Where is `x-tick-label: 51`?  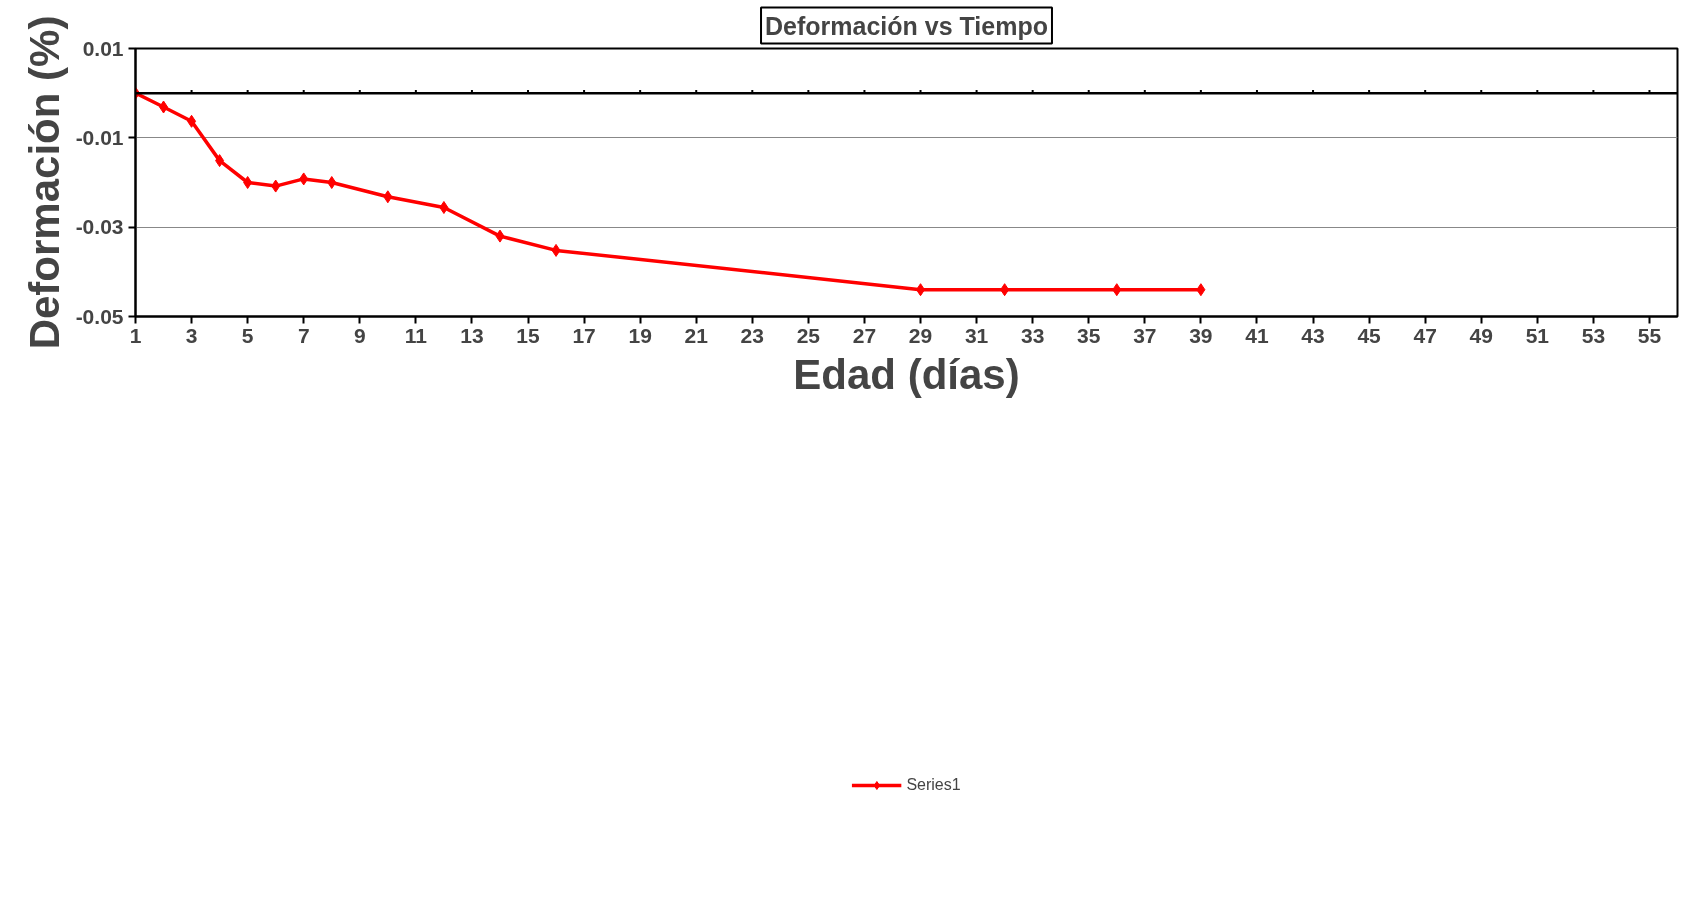 x-tick-label: 51 is located at coordinates (1537, 335).